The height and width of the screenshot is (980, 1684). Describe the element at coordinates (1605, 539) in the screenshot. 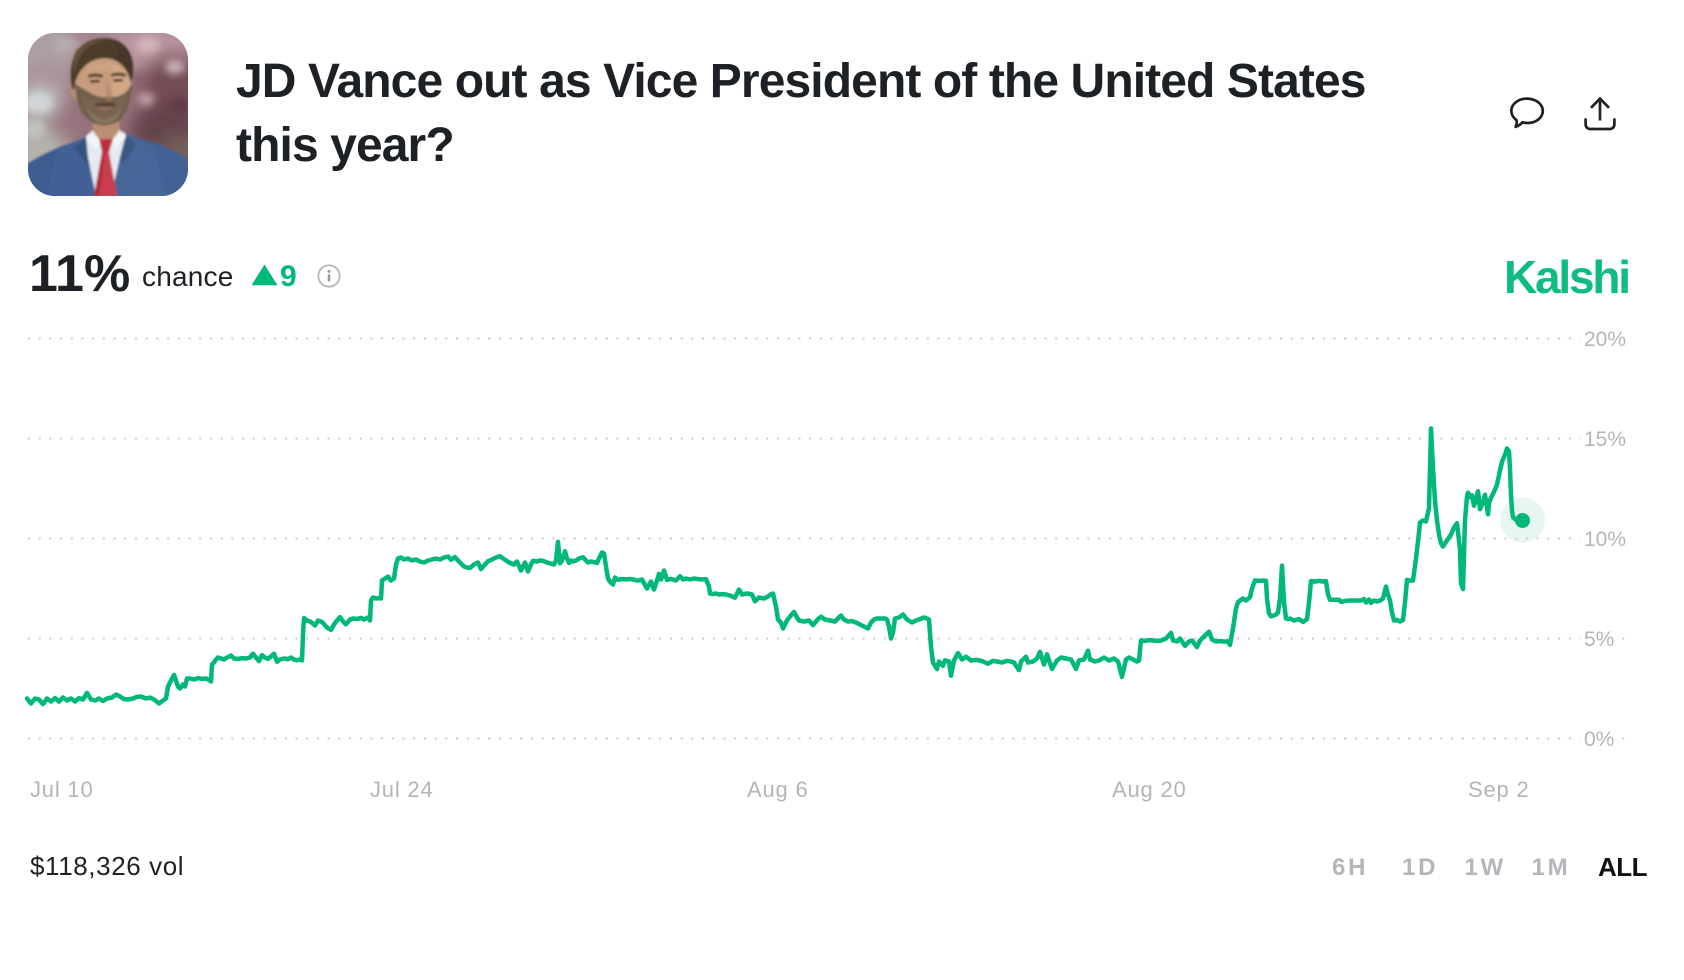

I see `svg-text: 10%` at that location.